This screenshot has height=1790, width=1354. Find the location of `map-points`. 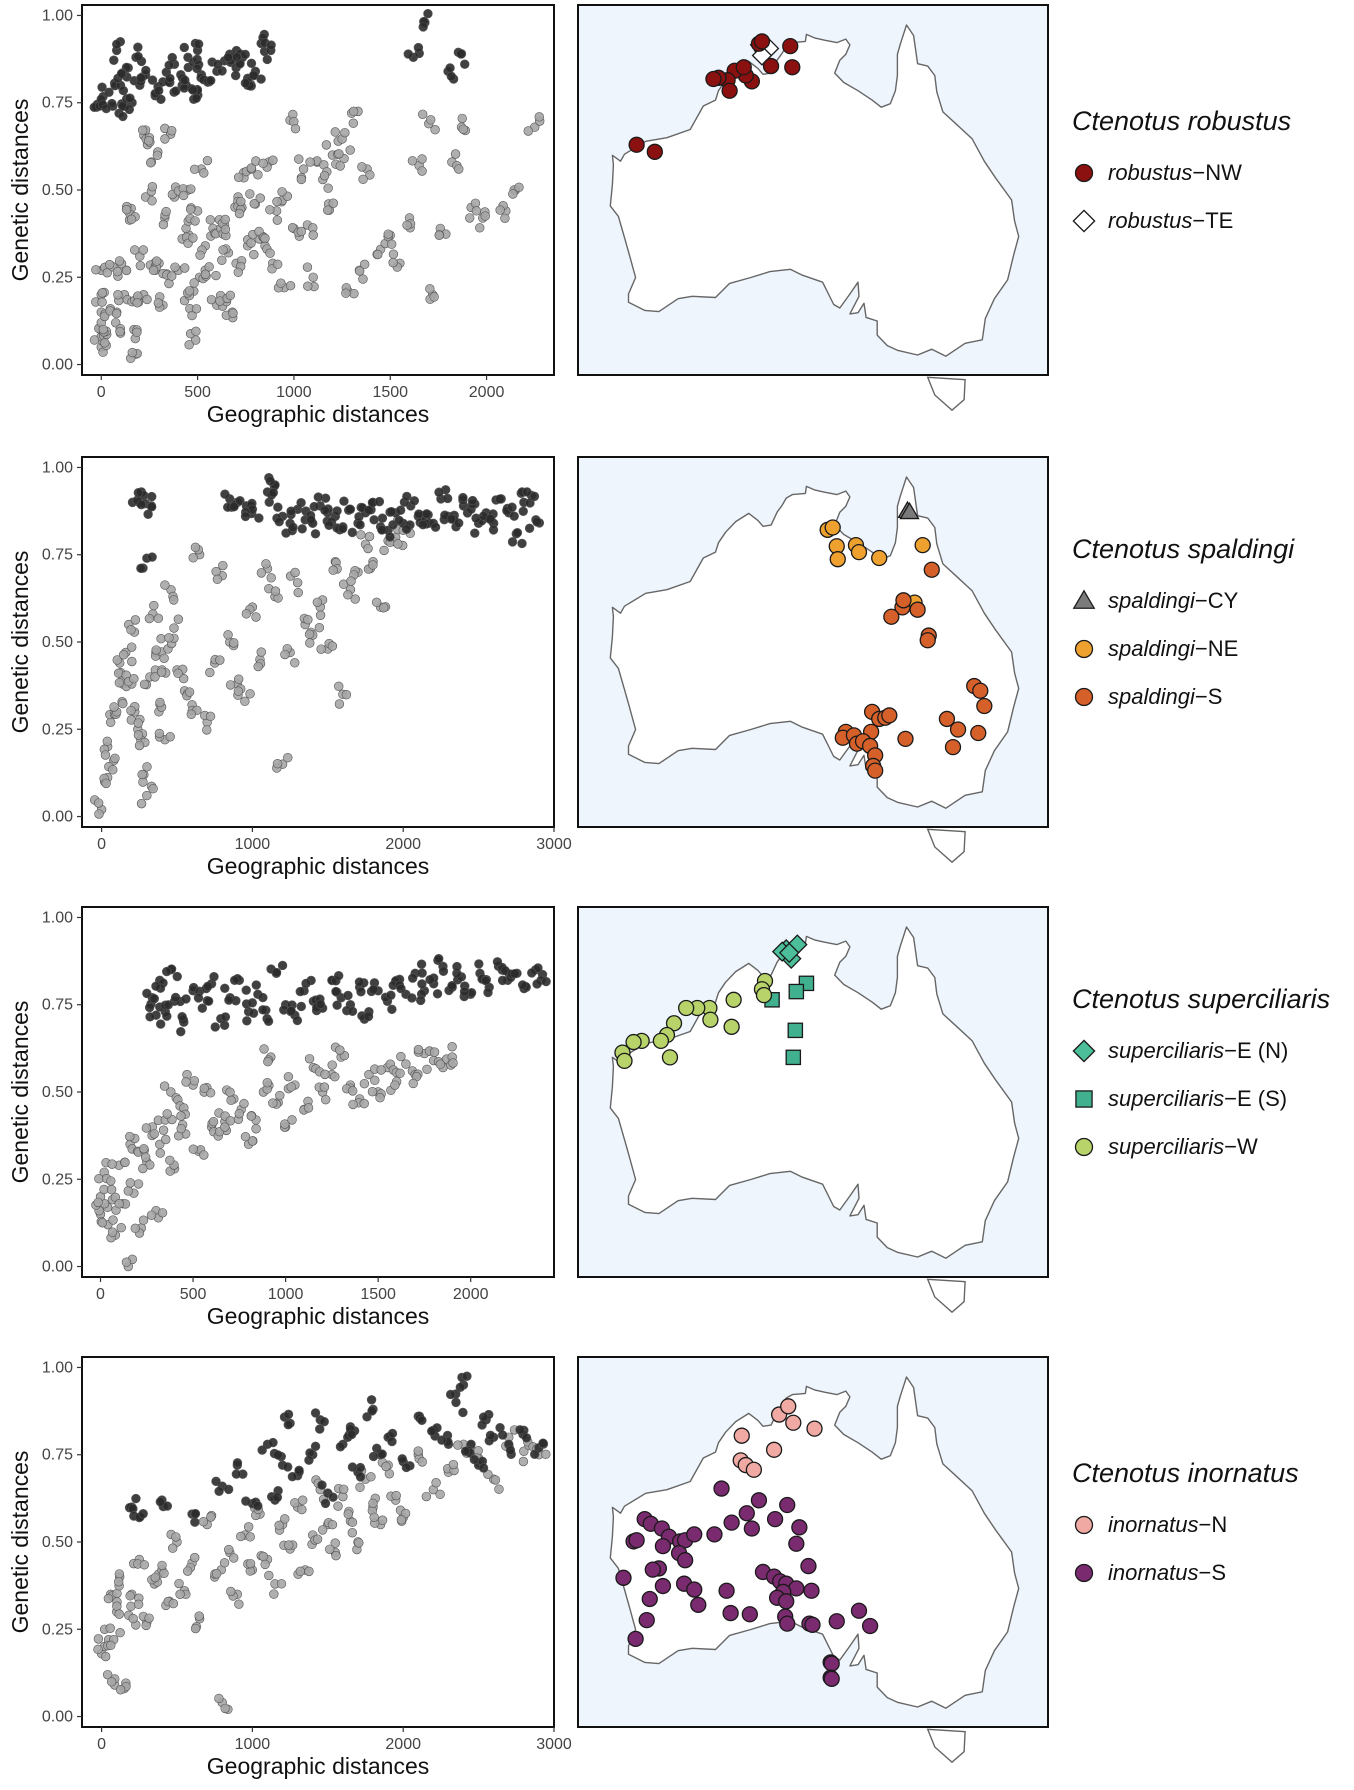

map-points is located at coordinates (906, 639).